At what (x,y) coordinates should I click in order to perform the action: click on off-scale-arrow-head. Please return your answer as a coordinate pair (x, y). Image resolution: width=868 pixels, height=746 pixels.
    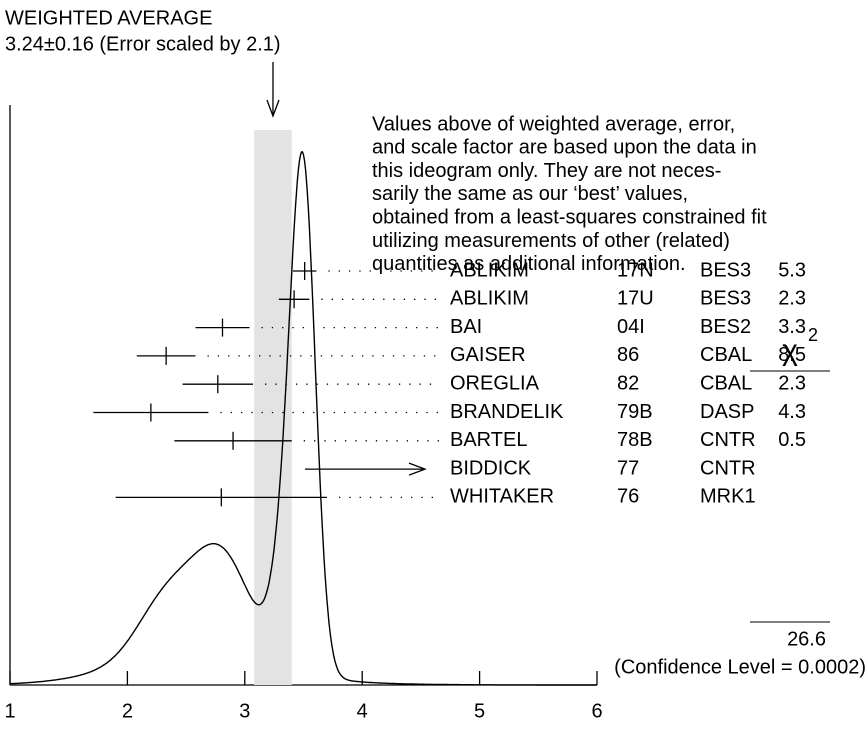
    Looking at the image, I should click on (417, 469).